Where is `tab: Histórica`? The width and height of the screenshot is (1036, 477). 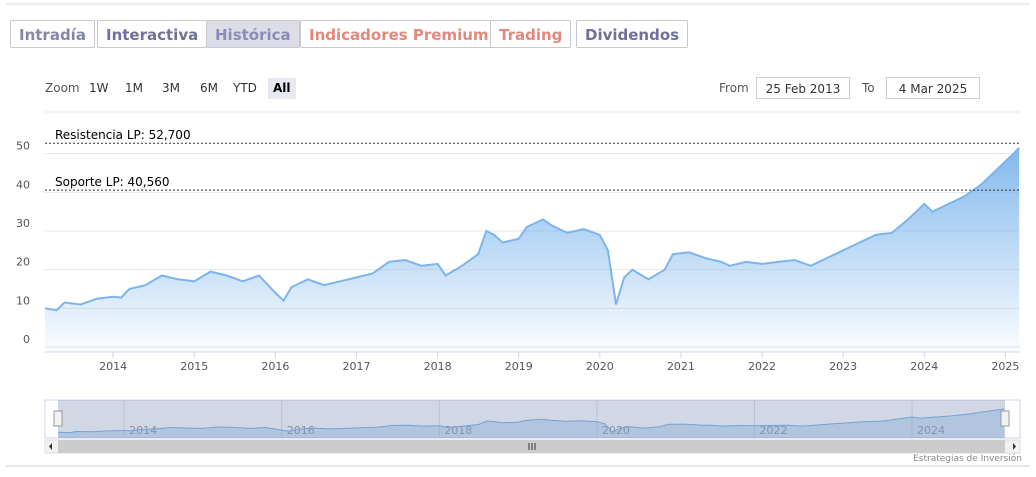
tab: Histórica is located at coordinates (253, 34).